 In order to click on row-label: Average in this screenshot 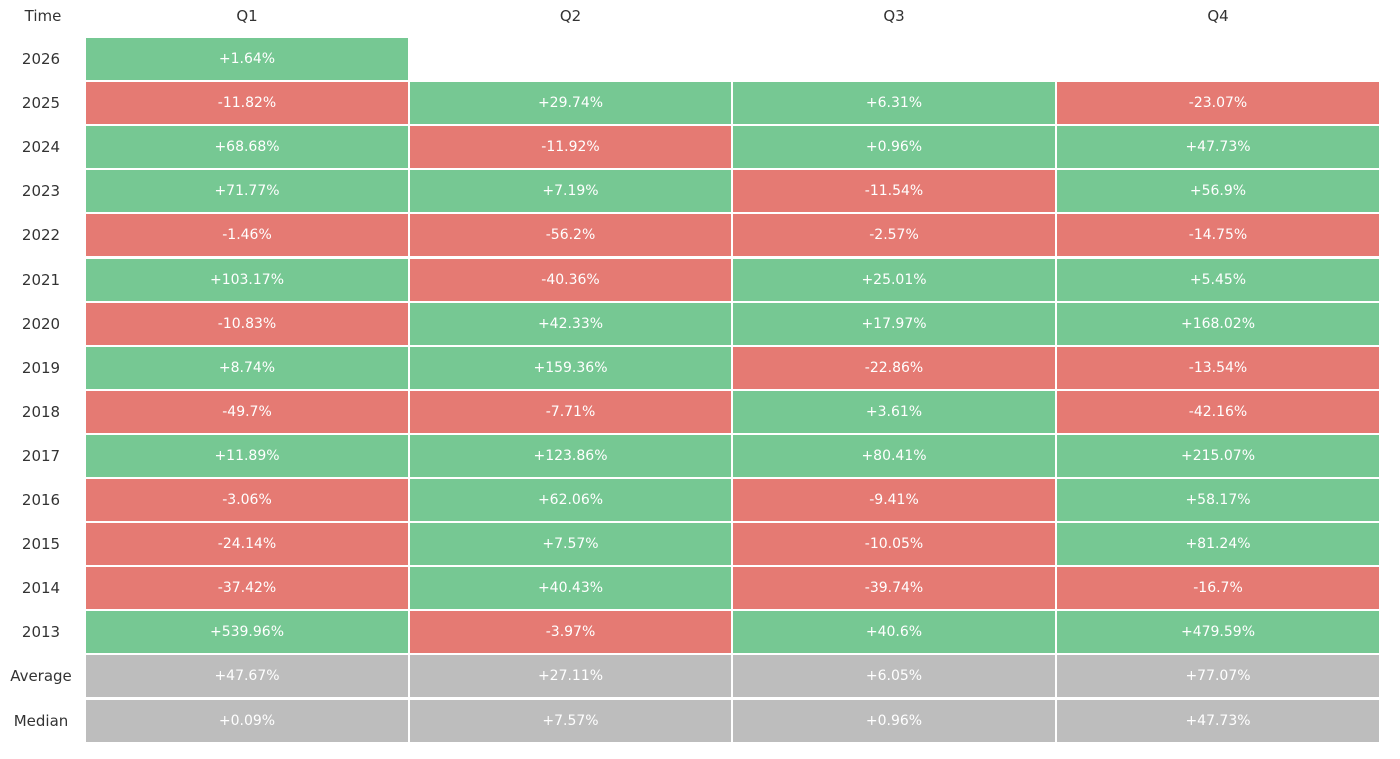, I will do `click(41, 676)`.